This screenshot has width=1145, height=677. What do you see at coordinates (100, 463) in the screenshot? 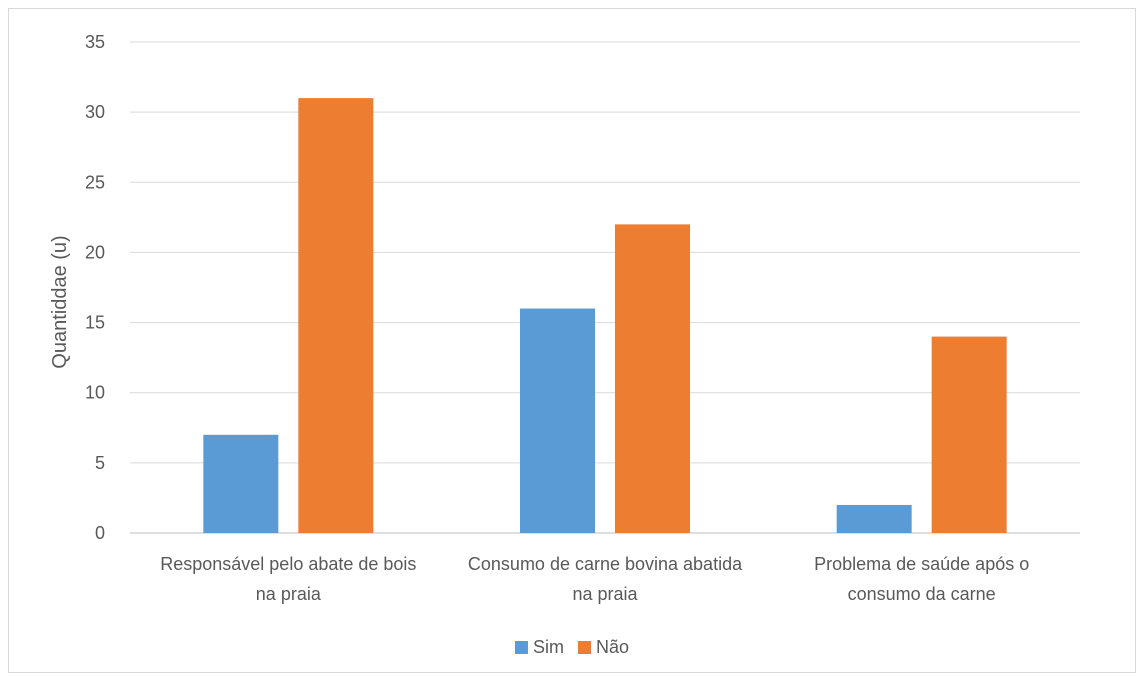
I see `y-tick-label: 5` at bounding box center [100, 463].